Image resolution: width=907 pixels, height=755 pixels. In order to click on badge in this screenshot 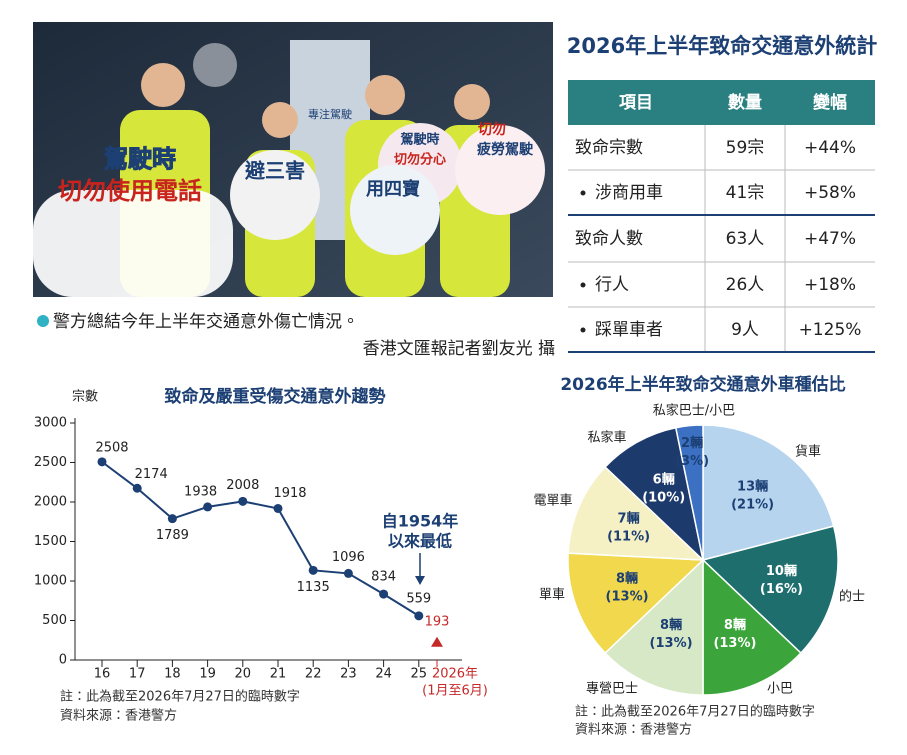, I will do `click(215, 65)`.